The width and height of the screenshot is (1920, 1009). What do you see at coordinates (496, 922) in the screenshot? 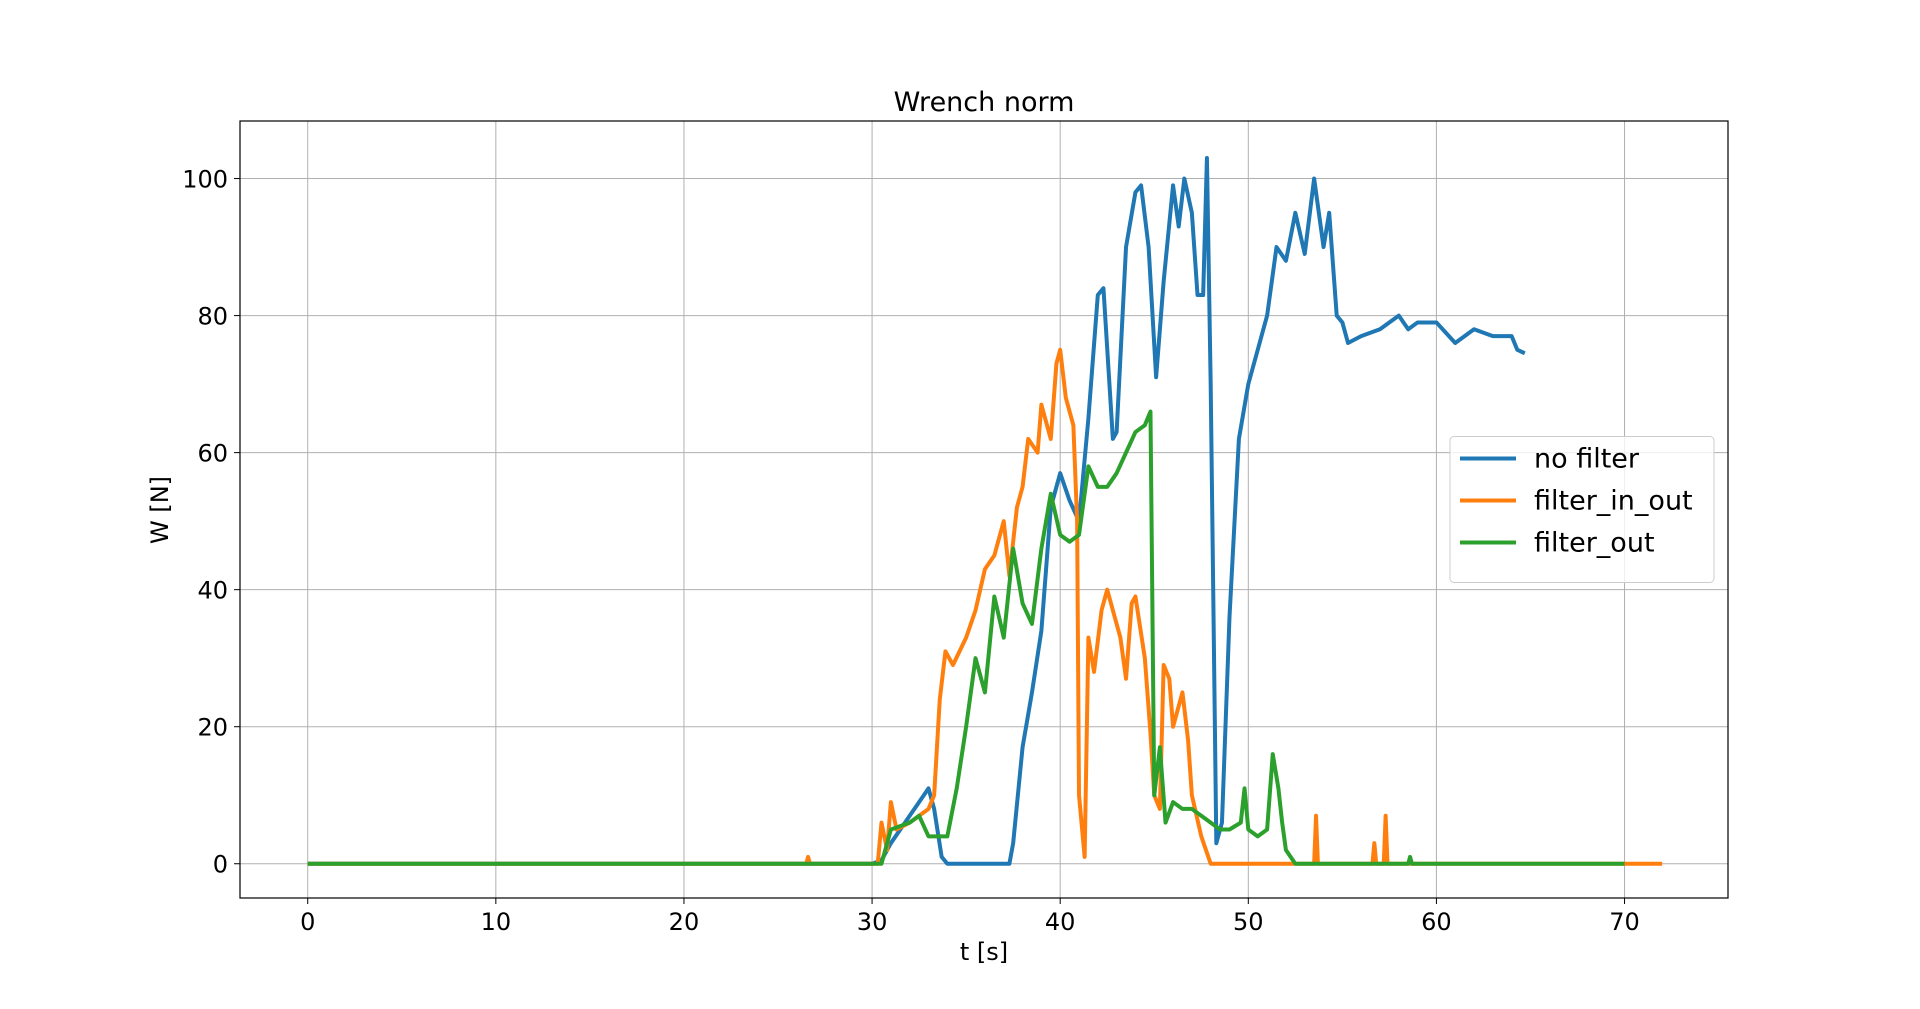
I see `x-tick-label: 10` at bounding box center [496, 922].